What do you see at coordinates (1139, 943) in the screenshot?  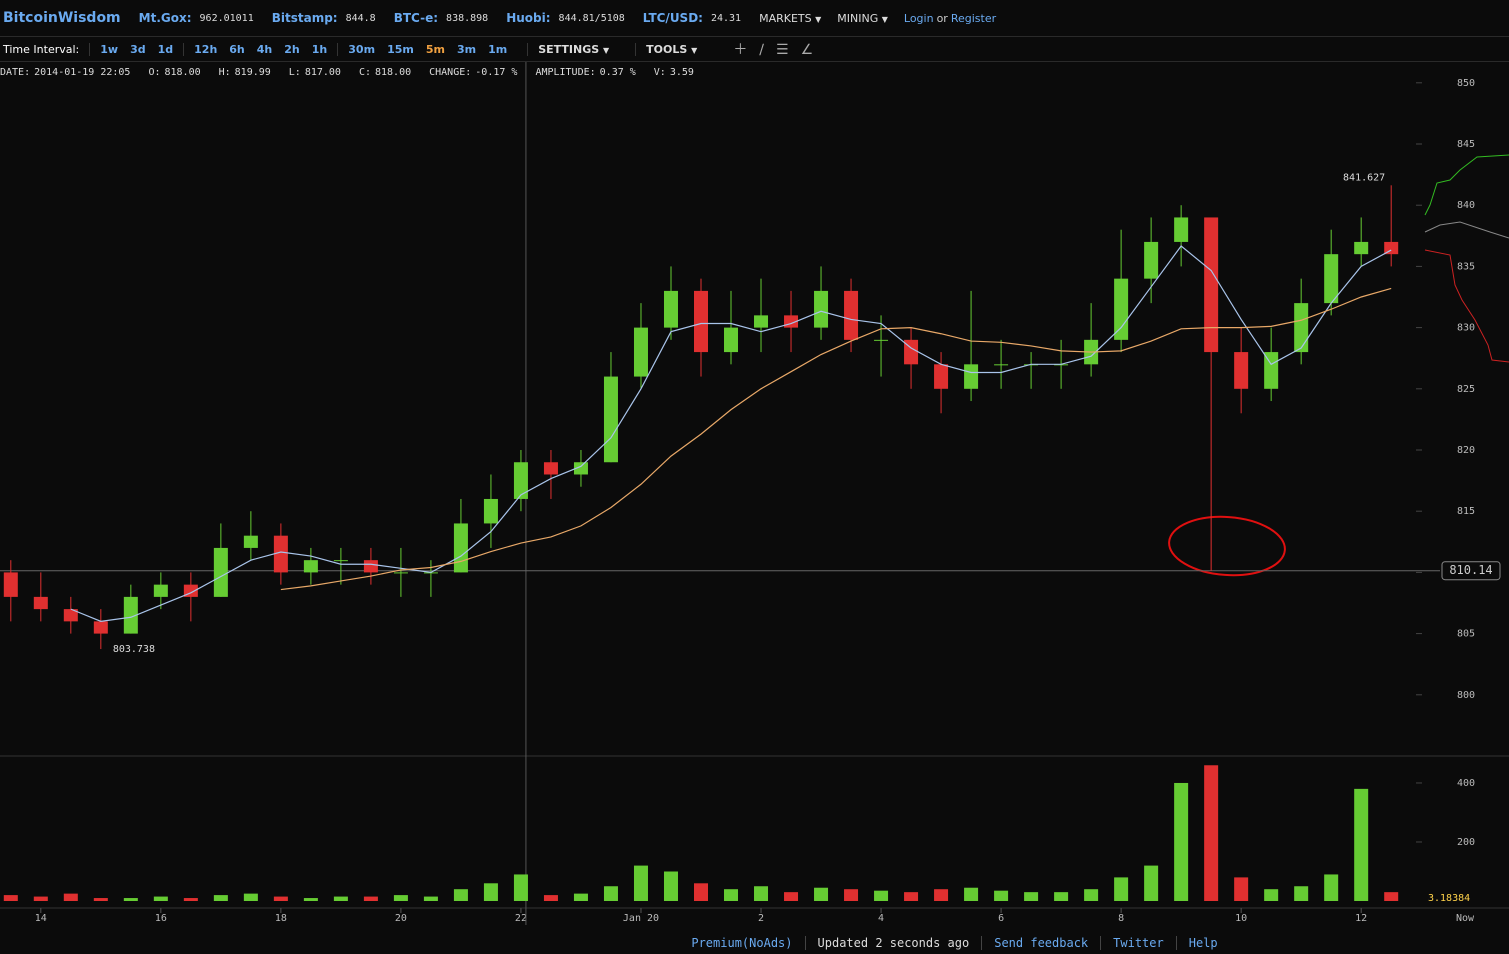 I see `footer-link: Twitter` at bounding box center [1139, 943].